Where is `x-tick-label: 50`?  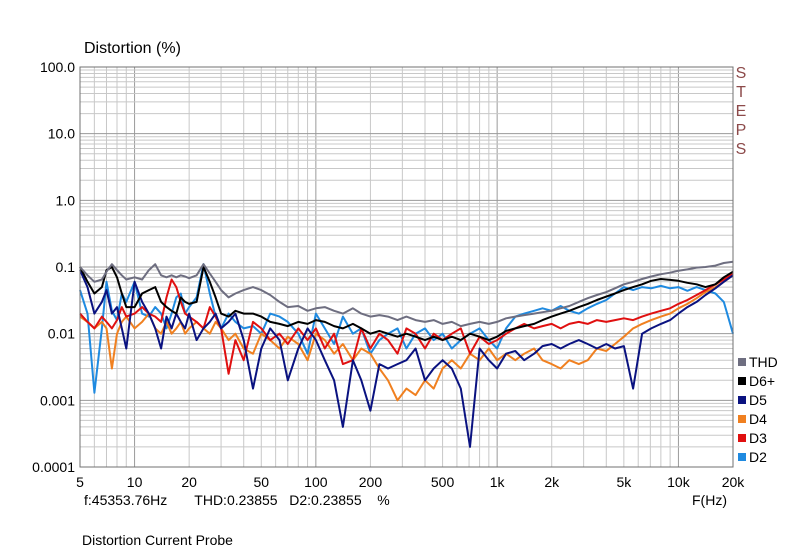 x-tick-label: 50 is located at coordinates (261, 482).